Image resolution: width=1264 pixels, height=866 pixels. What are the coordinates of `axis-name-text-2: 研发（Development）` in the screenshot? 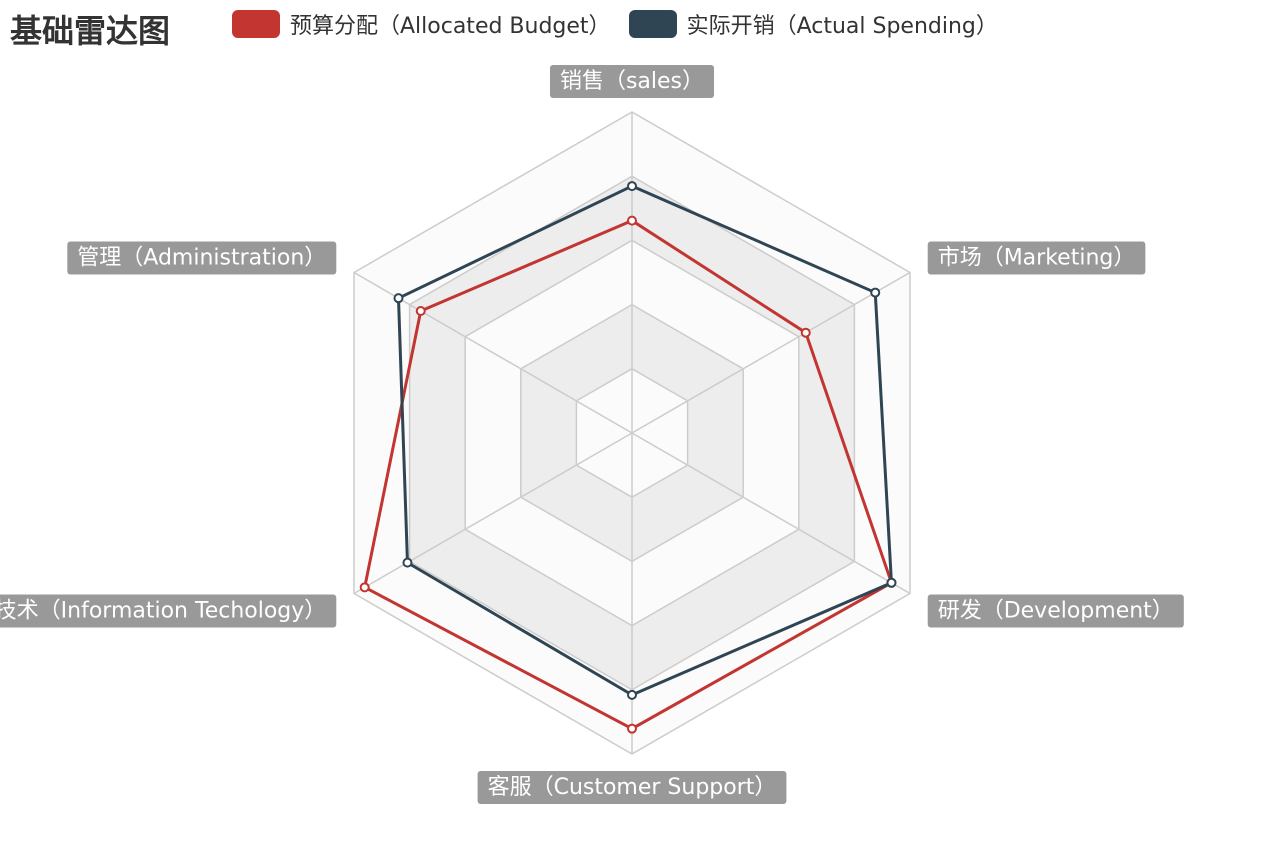 It's located at (1056, 611).